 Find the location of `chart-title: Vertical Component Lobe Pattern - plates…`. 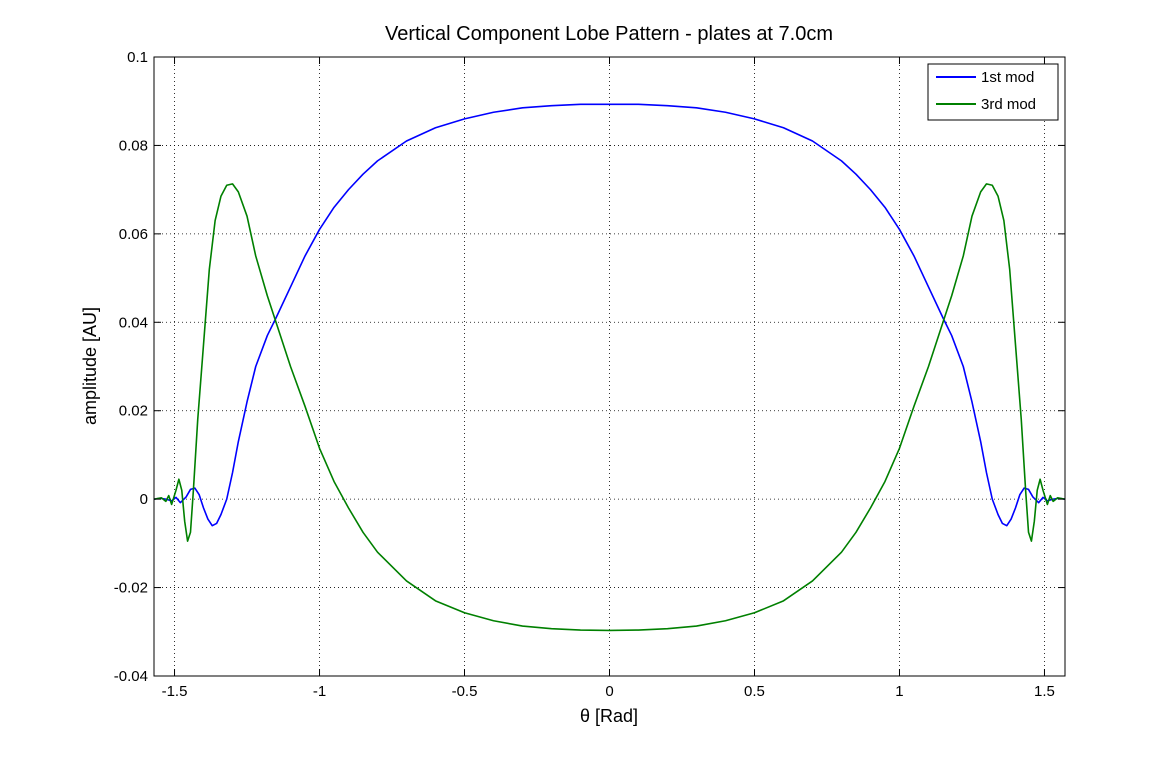

chart-title: Vertical Component Lobe Pattern - plates… is located at coordinates (609, 34).